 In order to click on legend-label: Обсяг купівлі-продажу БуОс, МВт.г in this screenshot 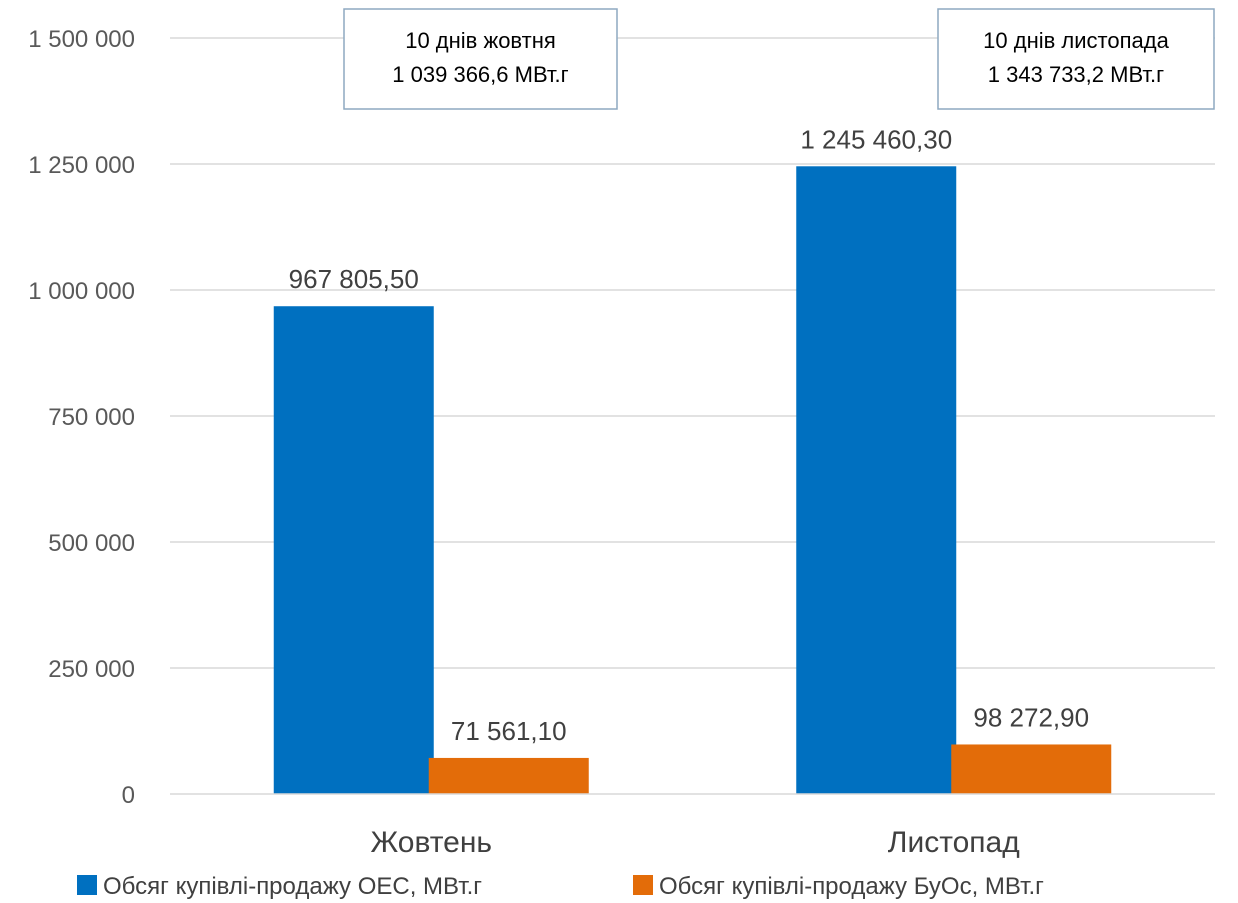, I will do `click(851, 886)`.